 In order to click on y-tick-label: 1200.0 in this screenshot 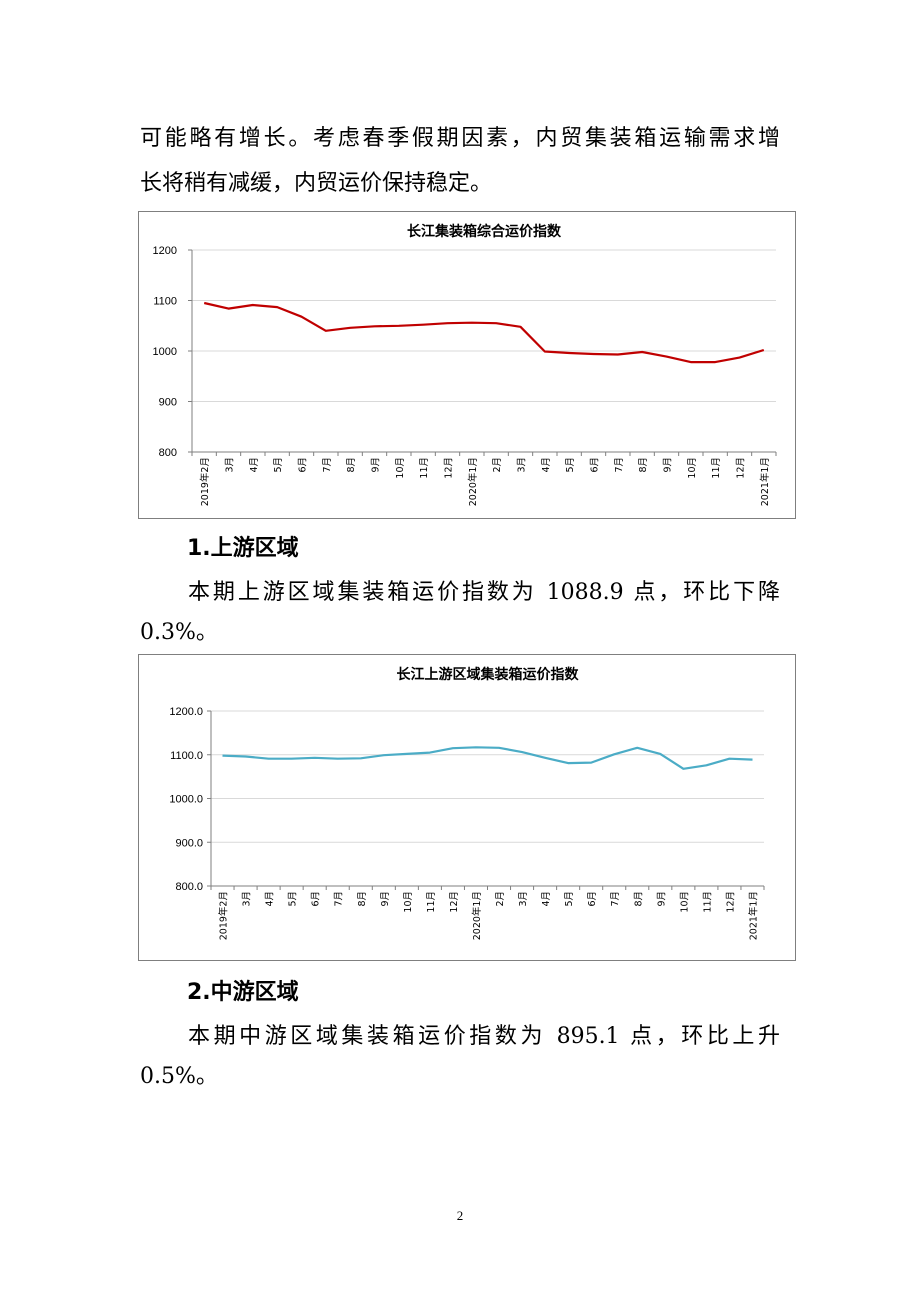, I will do `click(186, 712)`.